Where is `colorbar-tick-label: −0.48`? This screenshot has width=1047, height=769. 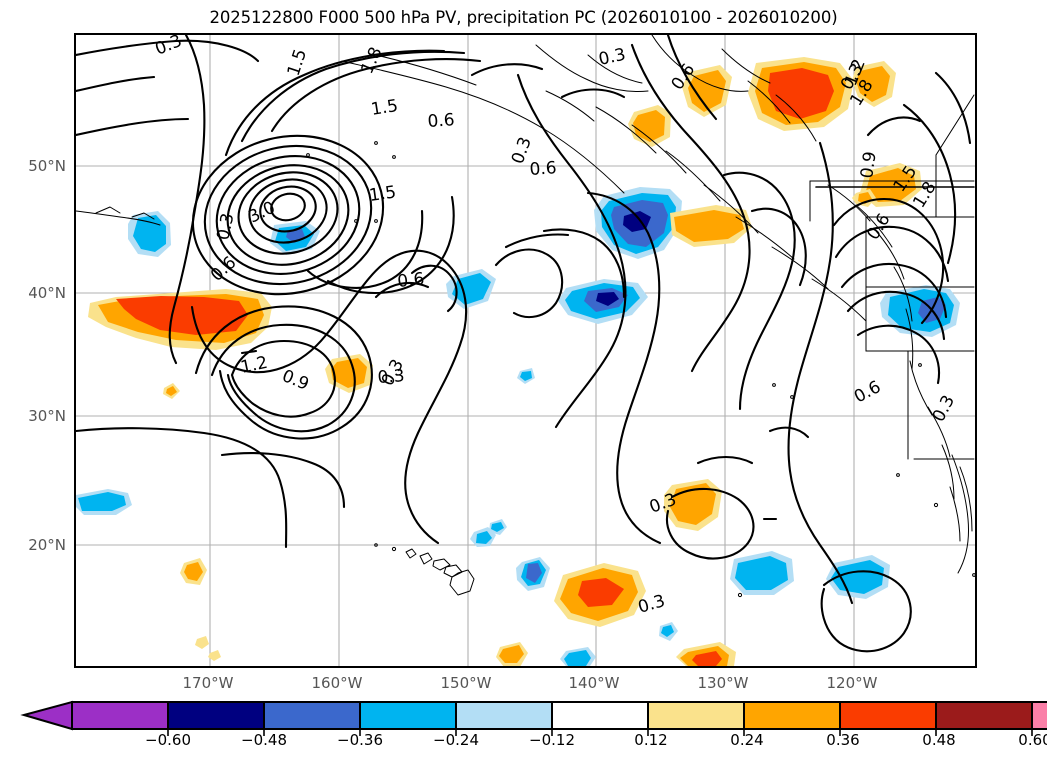
colorbar-tick-label: −0.48 is located at coordinates (264, 740).